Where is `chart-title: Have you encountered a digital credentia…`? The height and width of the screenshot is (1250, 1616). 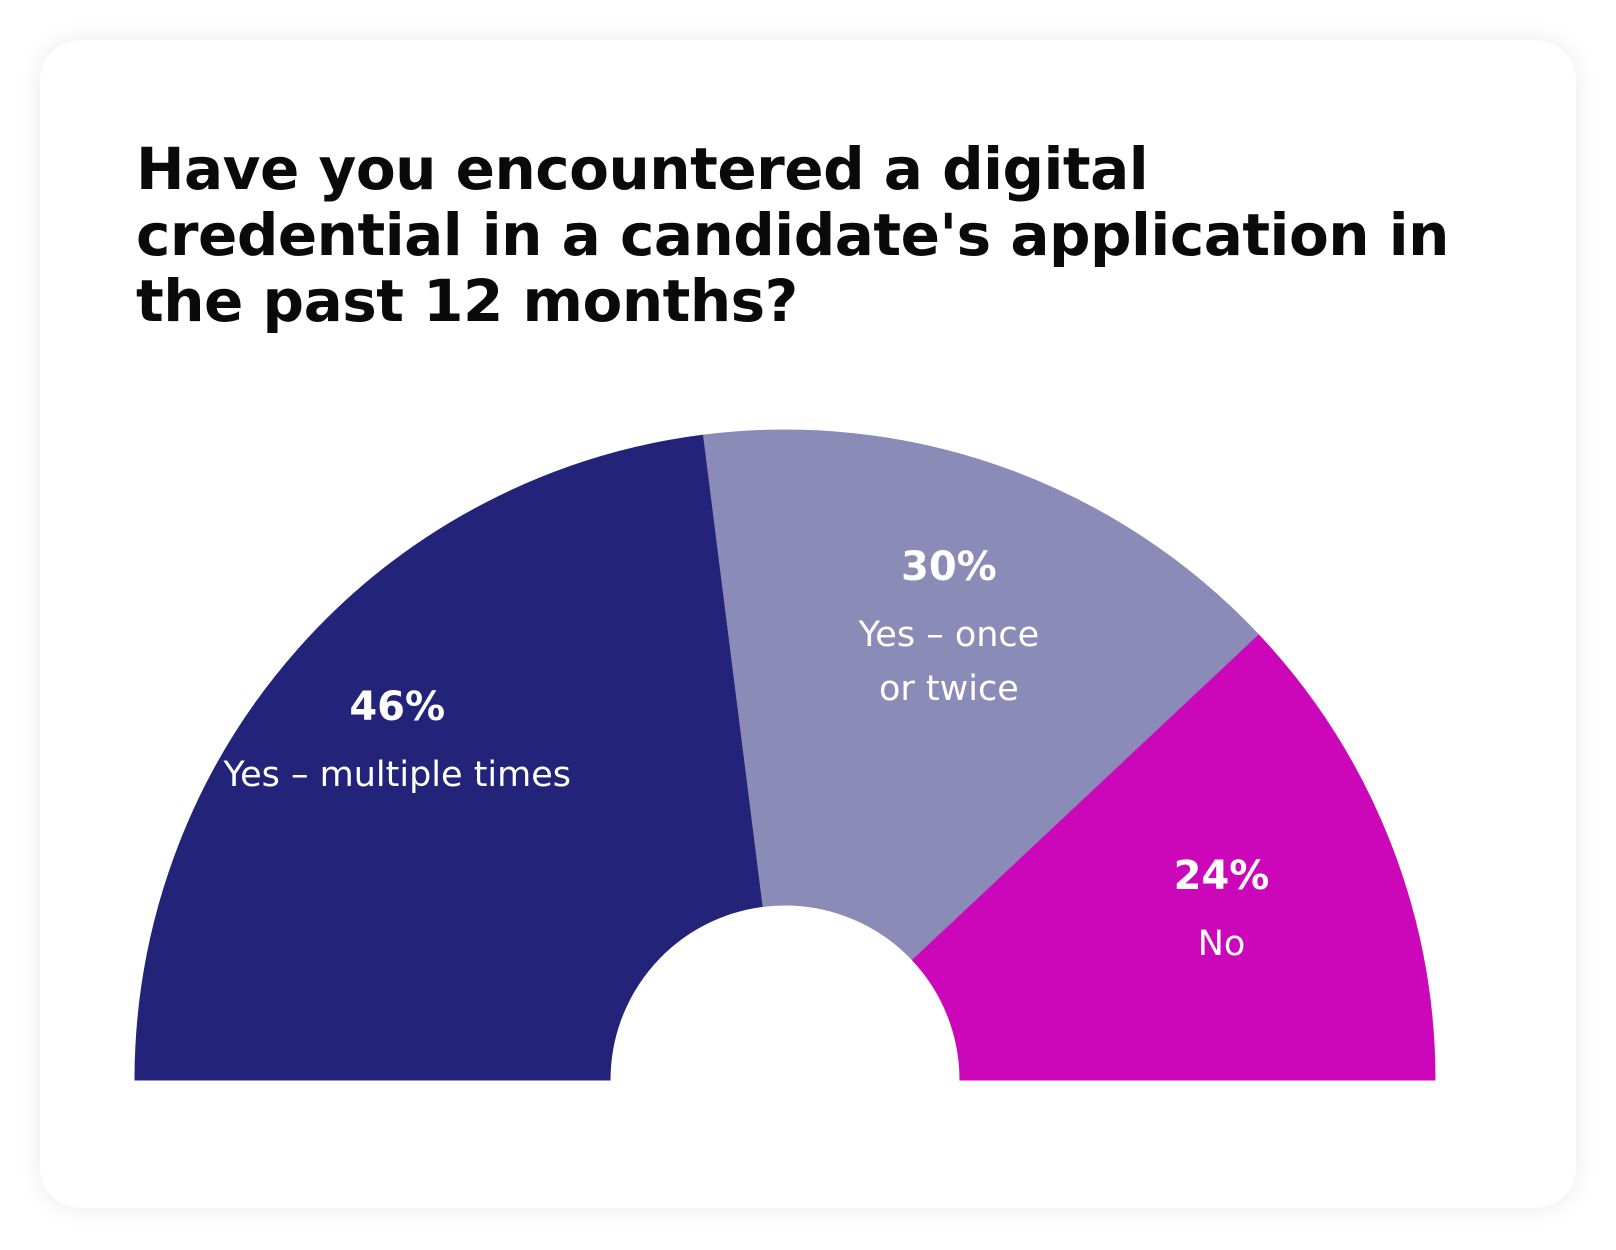
chart-title: Have you encountered a digital credentia… is located at coordinates (792, 235).